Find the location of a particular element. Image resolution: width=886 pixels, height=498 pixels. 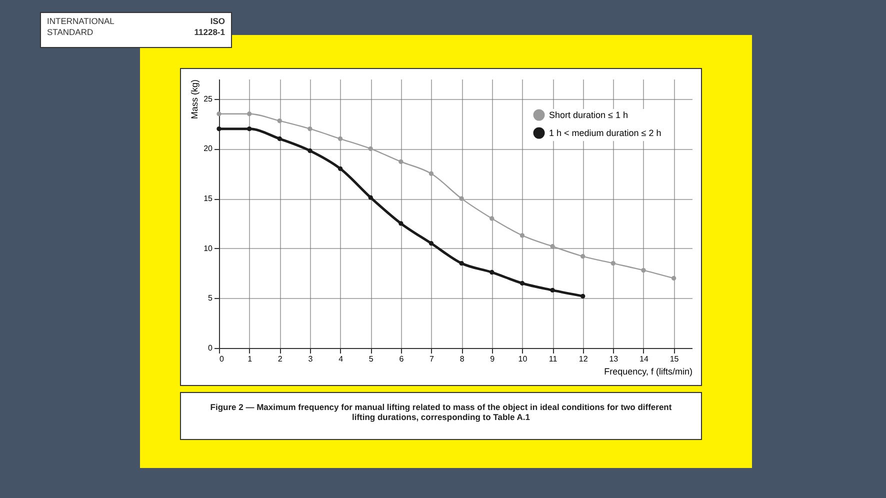

x-tick-label: 14 is located at coordinates (644, 359).